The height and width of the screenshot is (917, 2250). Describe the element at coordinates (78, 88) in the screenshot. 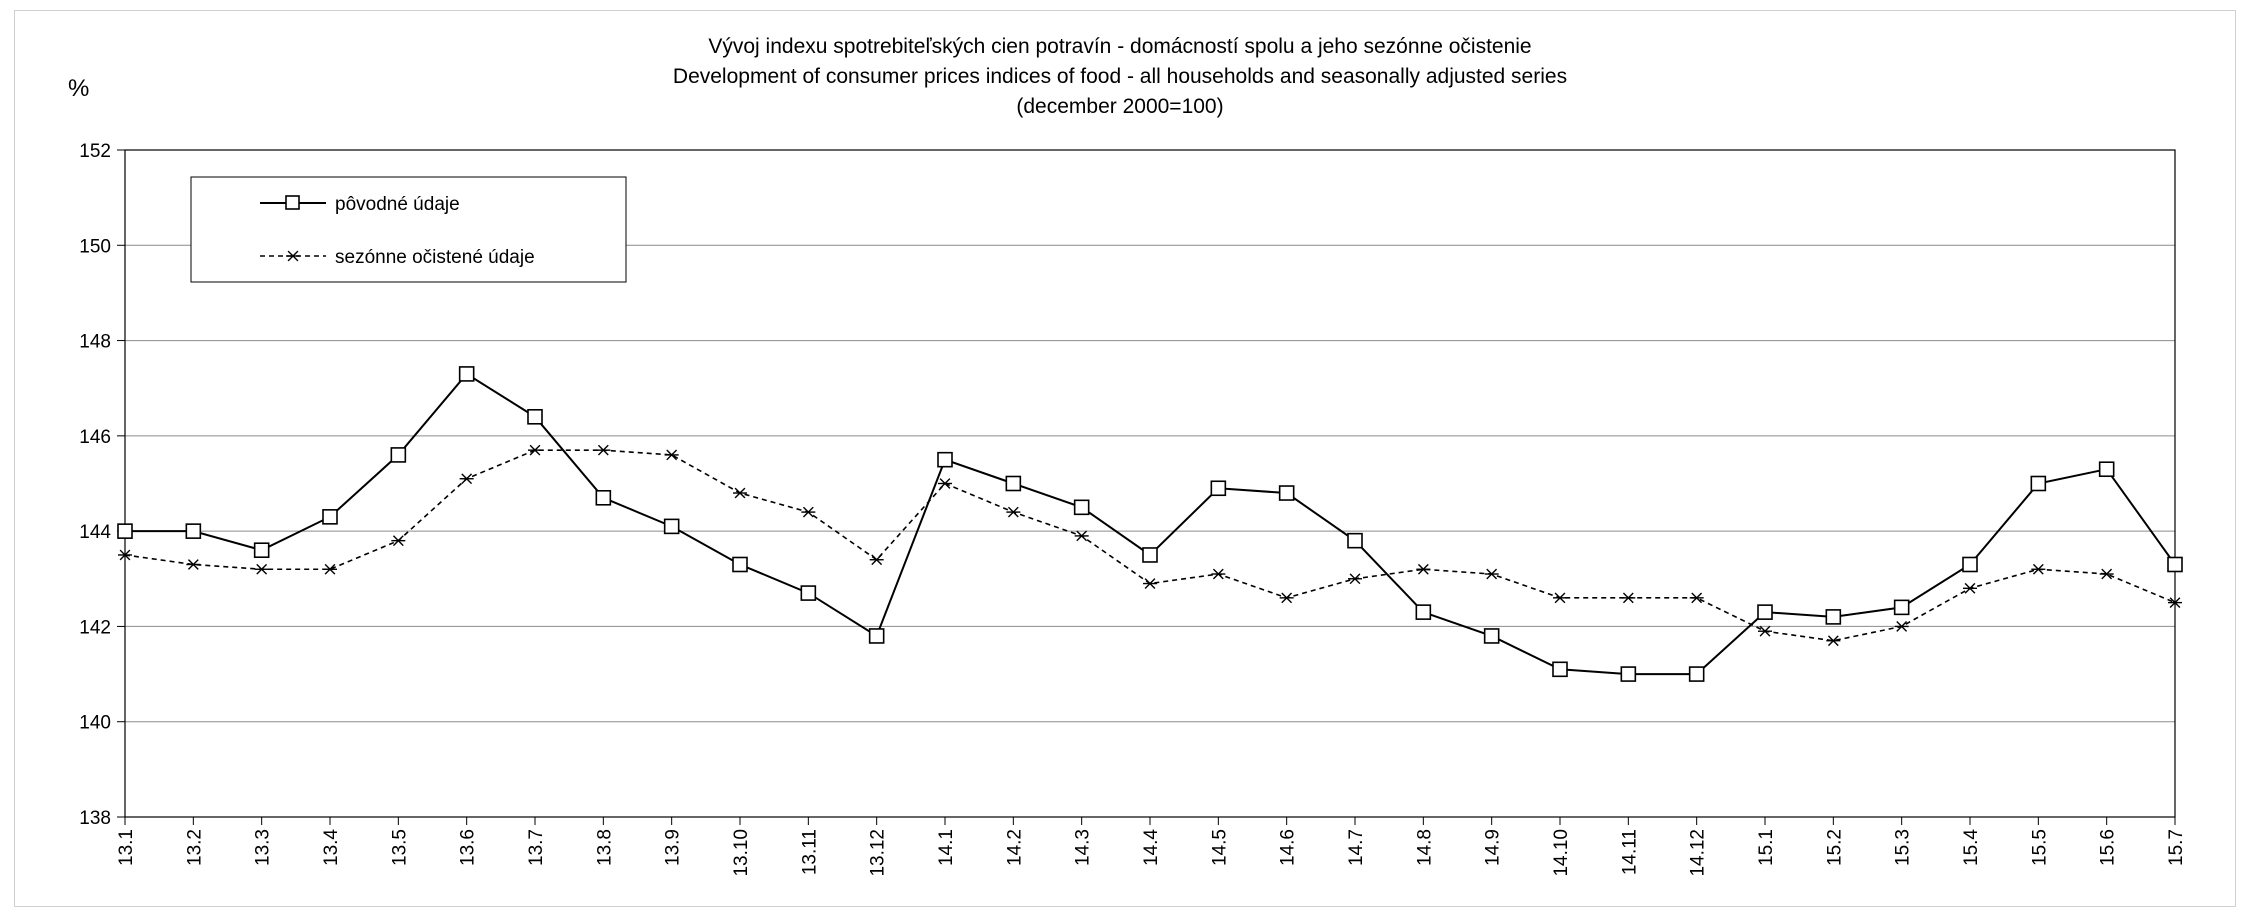

I see `y-axis-label: %` at that location.